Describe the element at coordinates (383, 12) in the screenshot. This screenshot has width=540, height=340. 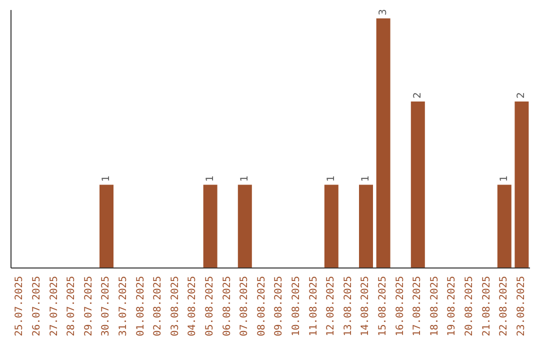
I see `data-label: 3` at that location.